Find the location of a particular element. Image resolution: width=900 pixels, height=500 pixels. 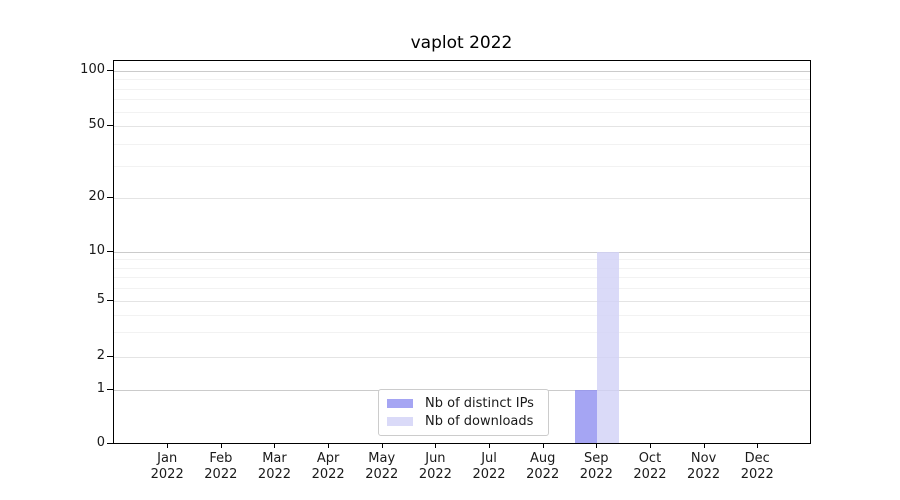

x-tick-label-line: Sep is located at coordinates (596, 458).